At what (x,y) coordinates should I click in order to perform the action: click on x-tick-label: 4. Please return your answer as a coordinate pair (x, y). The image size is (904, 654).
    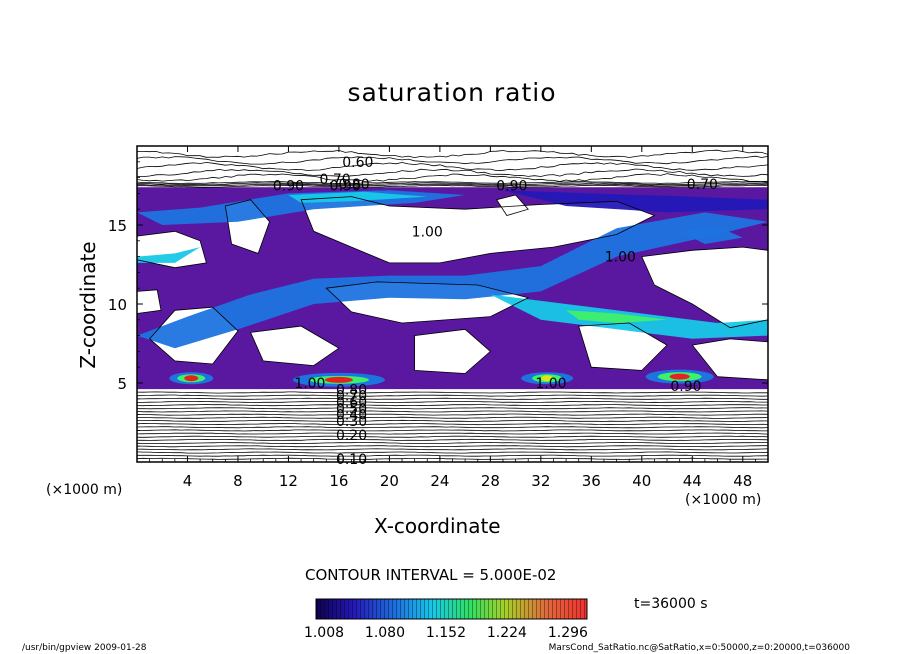
    Looking at the image, I should click on (188, 481).